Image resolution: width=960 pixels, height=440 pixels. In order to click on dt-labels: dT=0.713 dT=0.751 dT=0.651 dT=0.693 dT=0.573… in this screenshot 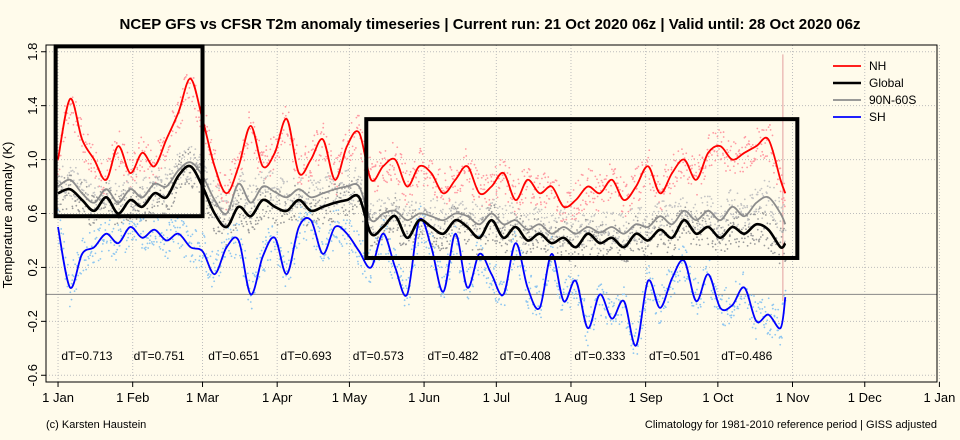, I will do `click(416, 356)`.